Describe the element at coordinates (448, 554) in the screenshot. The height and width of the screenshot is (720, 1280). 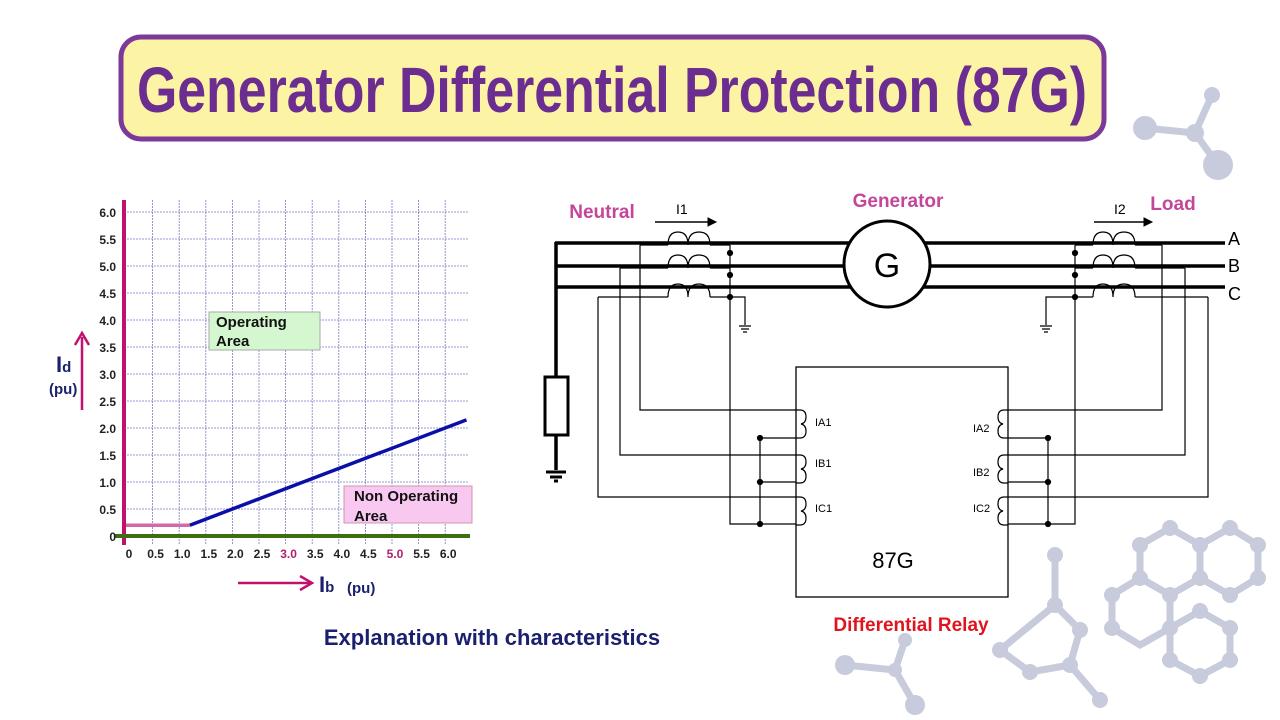
I see `x-tick-label: 6.0` at that location.